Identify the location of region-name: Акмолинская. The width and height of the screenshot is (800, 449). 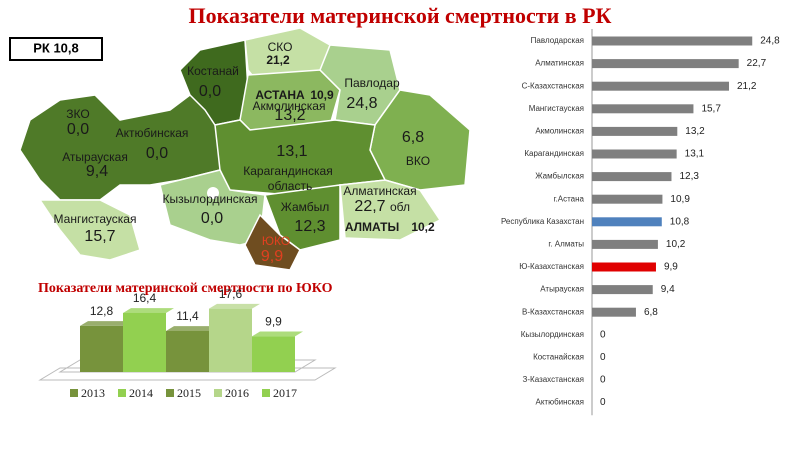
(289, 106).